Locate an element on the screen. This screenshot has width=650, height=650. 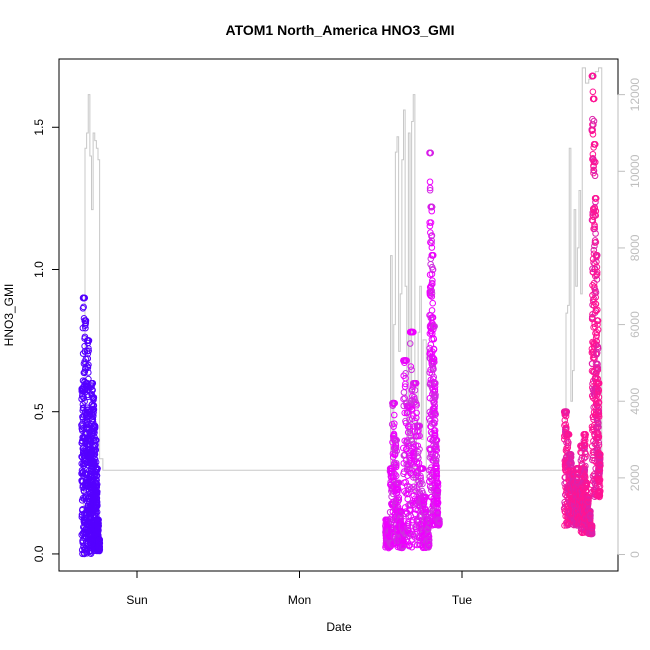
y-tick-label: 1.5 is located at coordinates (39, 127).